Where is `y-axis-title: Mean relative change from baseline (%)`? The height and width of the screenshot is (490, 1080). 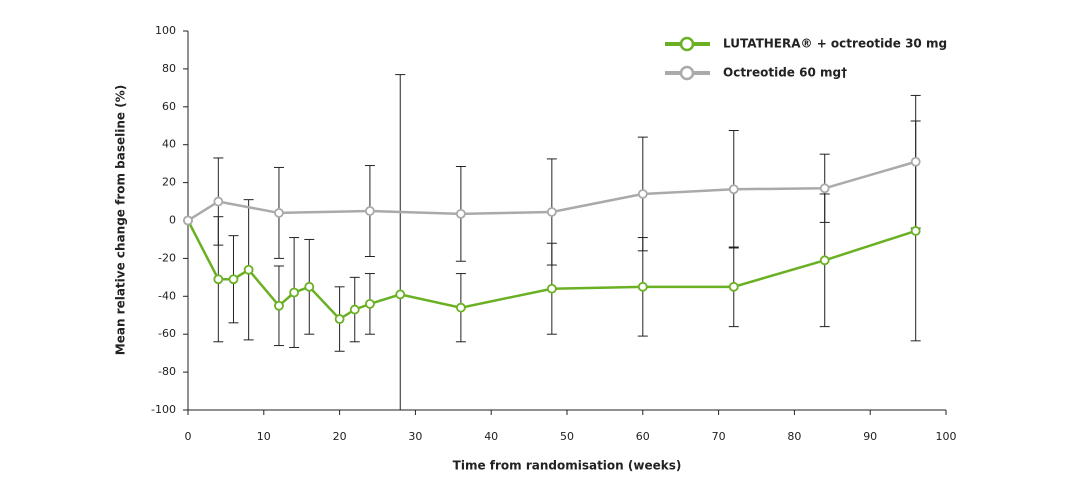 y-axis-title: Mean relative change from baseline (%) is located at coordinates (121, 220).